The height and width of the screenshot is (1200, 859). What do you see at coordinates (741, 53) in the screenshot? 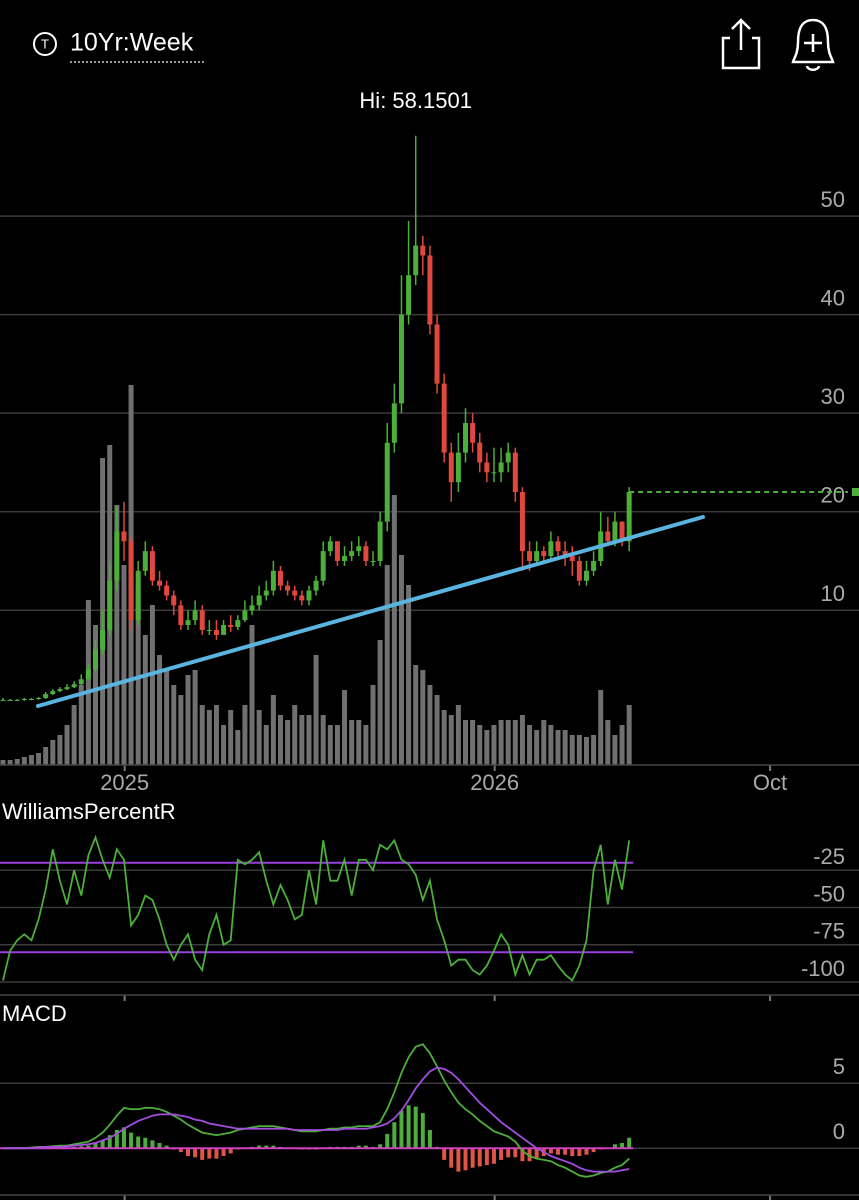
I see `share-box` at bounding box center [741, 53].